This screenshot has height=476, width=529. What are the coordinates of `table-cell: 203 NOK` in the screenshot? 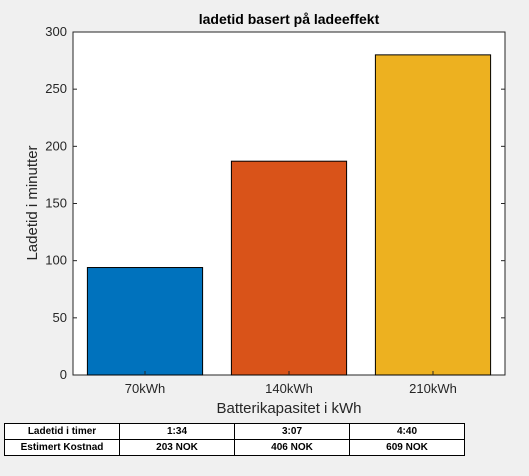 It's located at (177, 447).